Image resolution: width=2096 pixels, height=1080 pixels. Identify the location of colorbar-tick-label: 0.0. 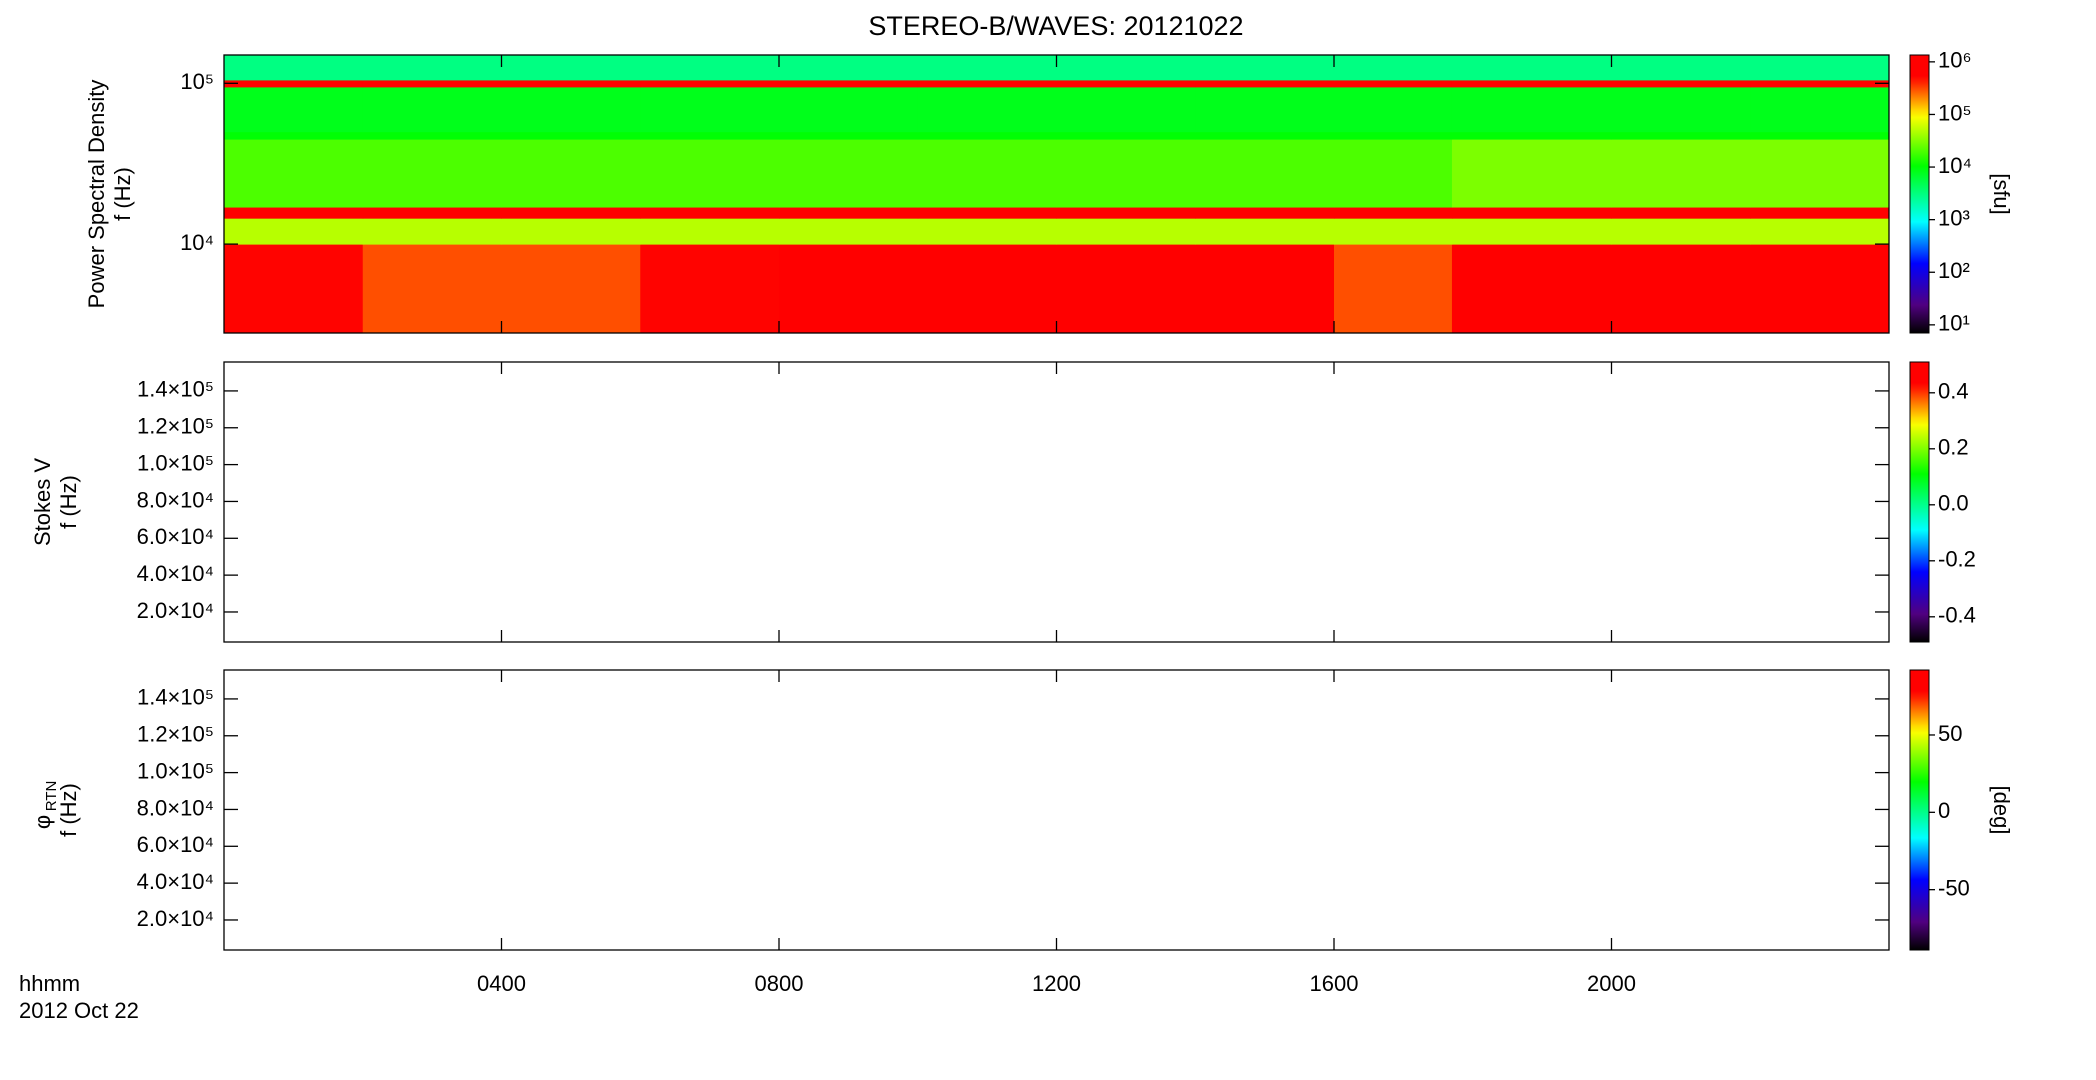
(1953, 503).